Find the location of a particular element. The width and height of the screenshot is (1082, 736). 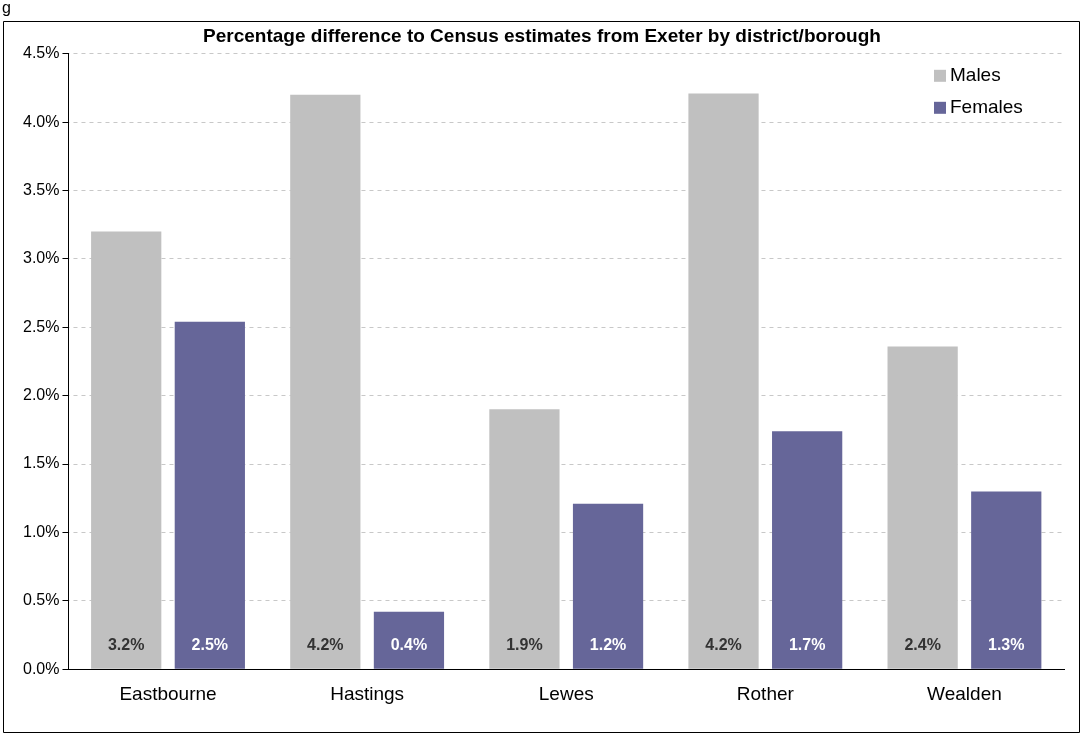

chart-title: Percentage difference to Census estimates from Exeter by district/borough is located at coordinates (542, 35).